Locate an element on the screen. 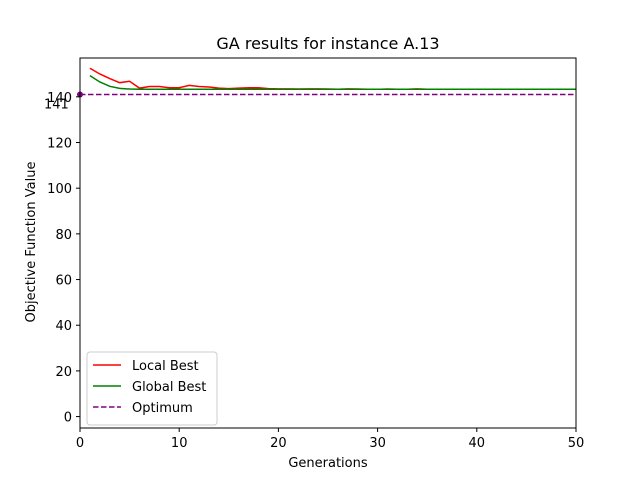  legend-label: Optimum is located at coordinates (162, 408).